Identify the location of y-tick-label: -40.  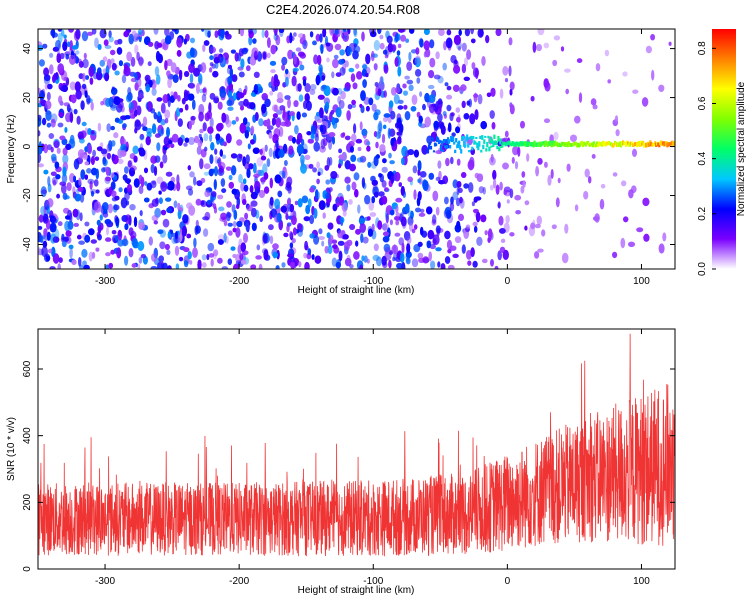
(27, 244).